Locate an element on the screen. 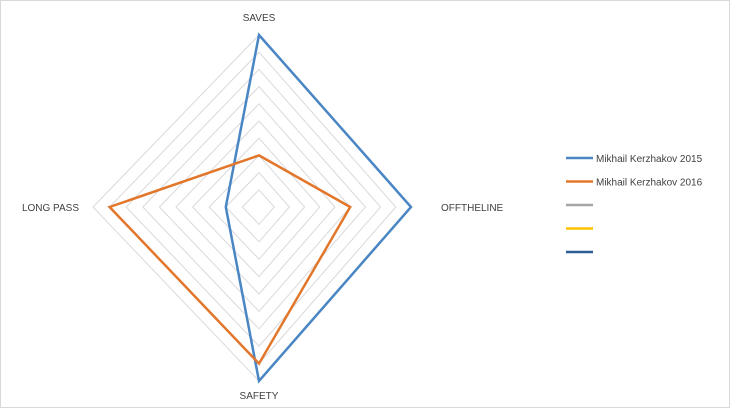 The width and height of the screenshot is (730, 408). axis-label-offtheline: OFFTHELINE is located at coordinates (472, 208).